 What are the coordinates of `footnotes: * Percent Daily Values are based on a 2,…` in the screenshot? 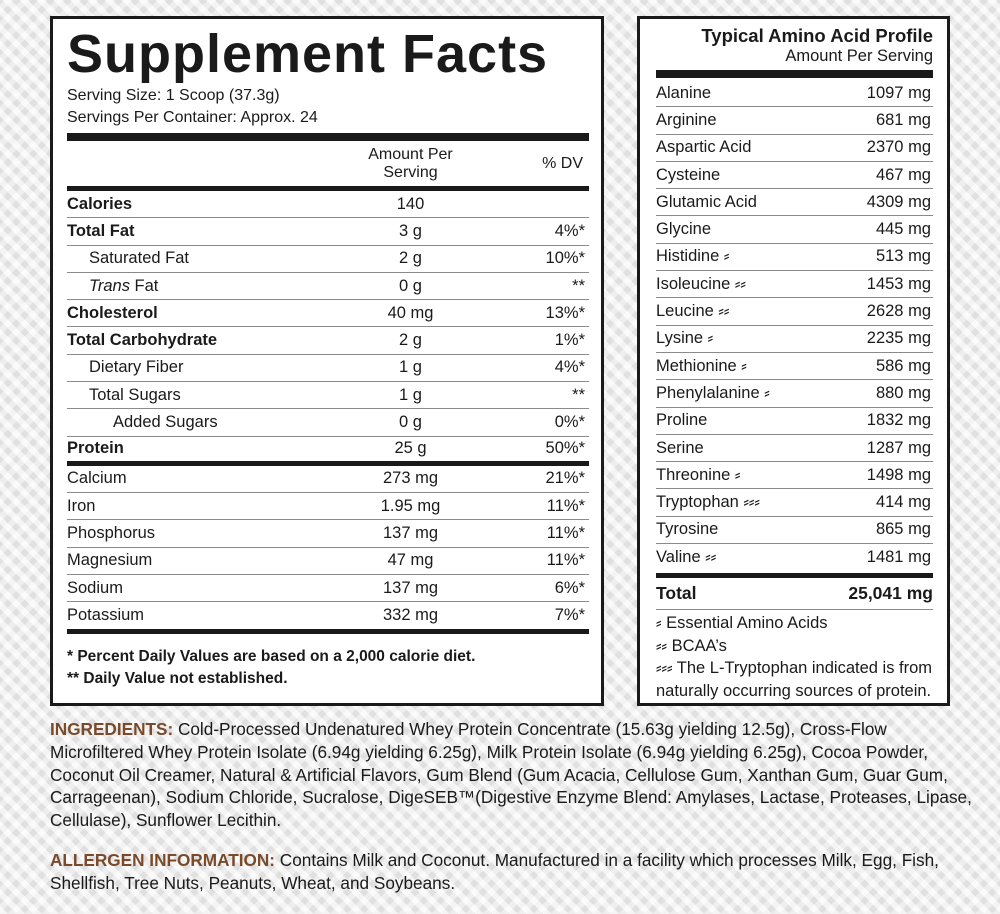 It's located at (328, 668).